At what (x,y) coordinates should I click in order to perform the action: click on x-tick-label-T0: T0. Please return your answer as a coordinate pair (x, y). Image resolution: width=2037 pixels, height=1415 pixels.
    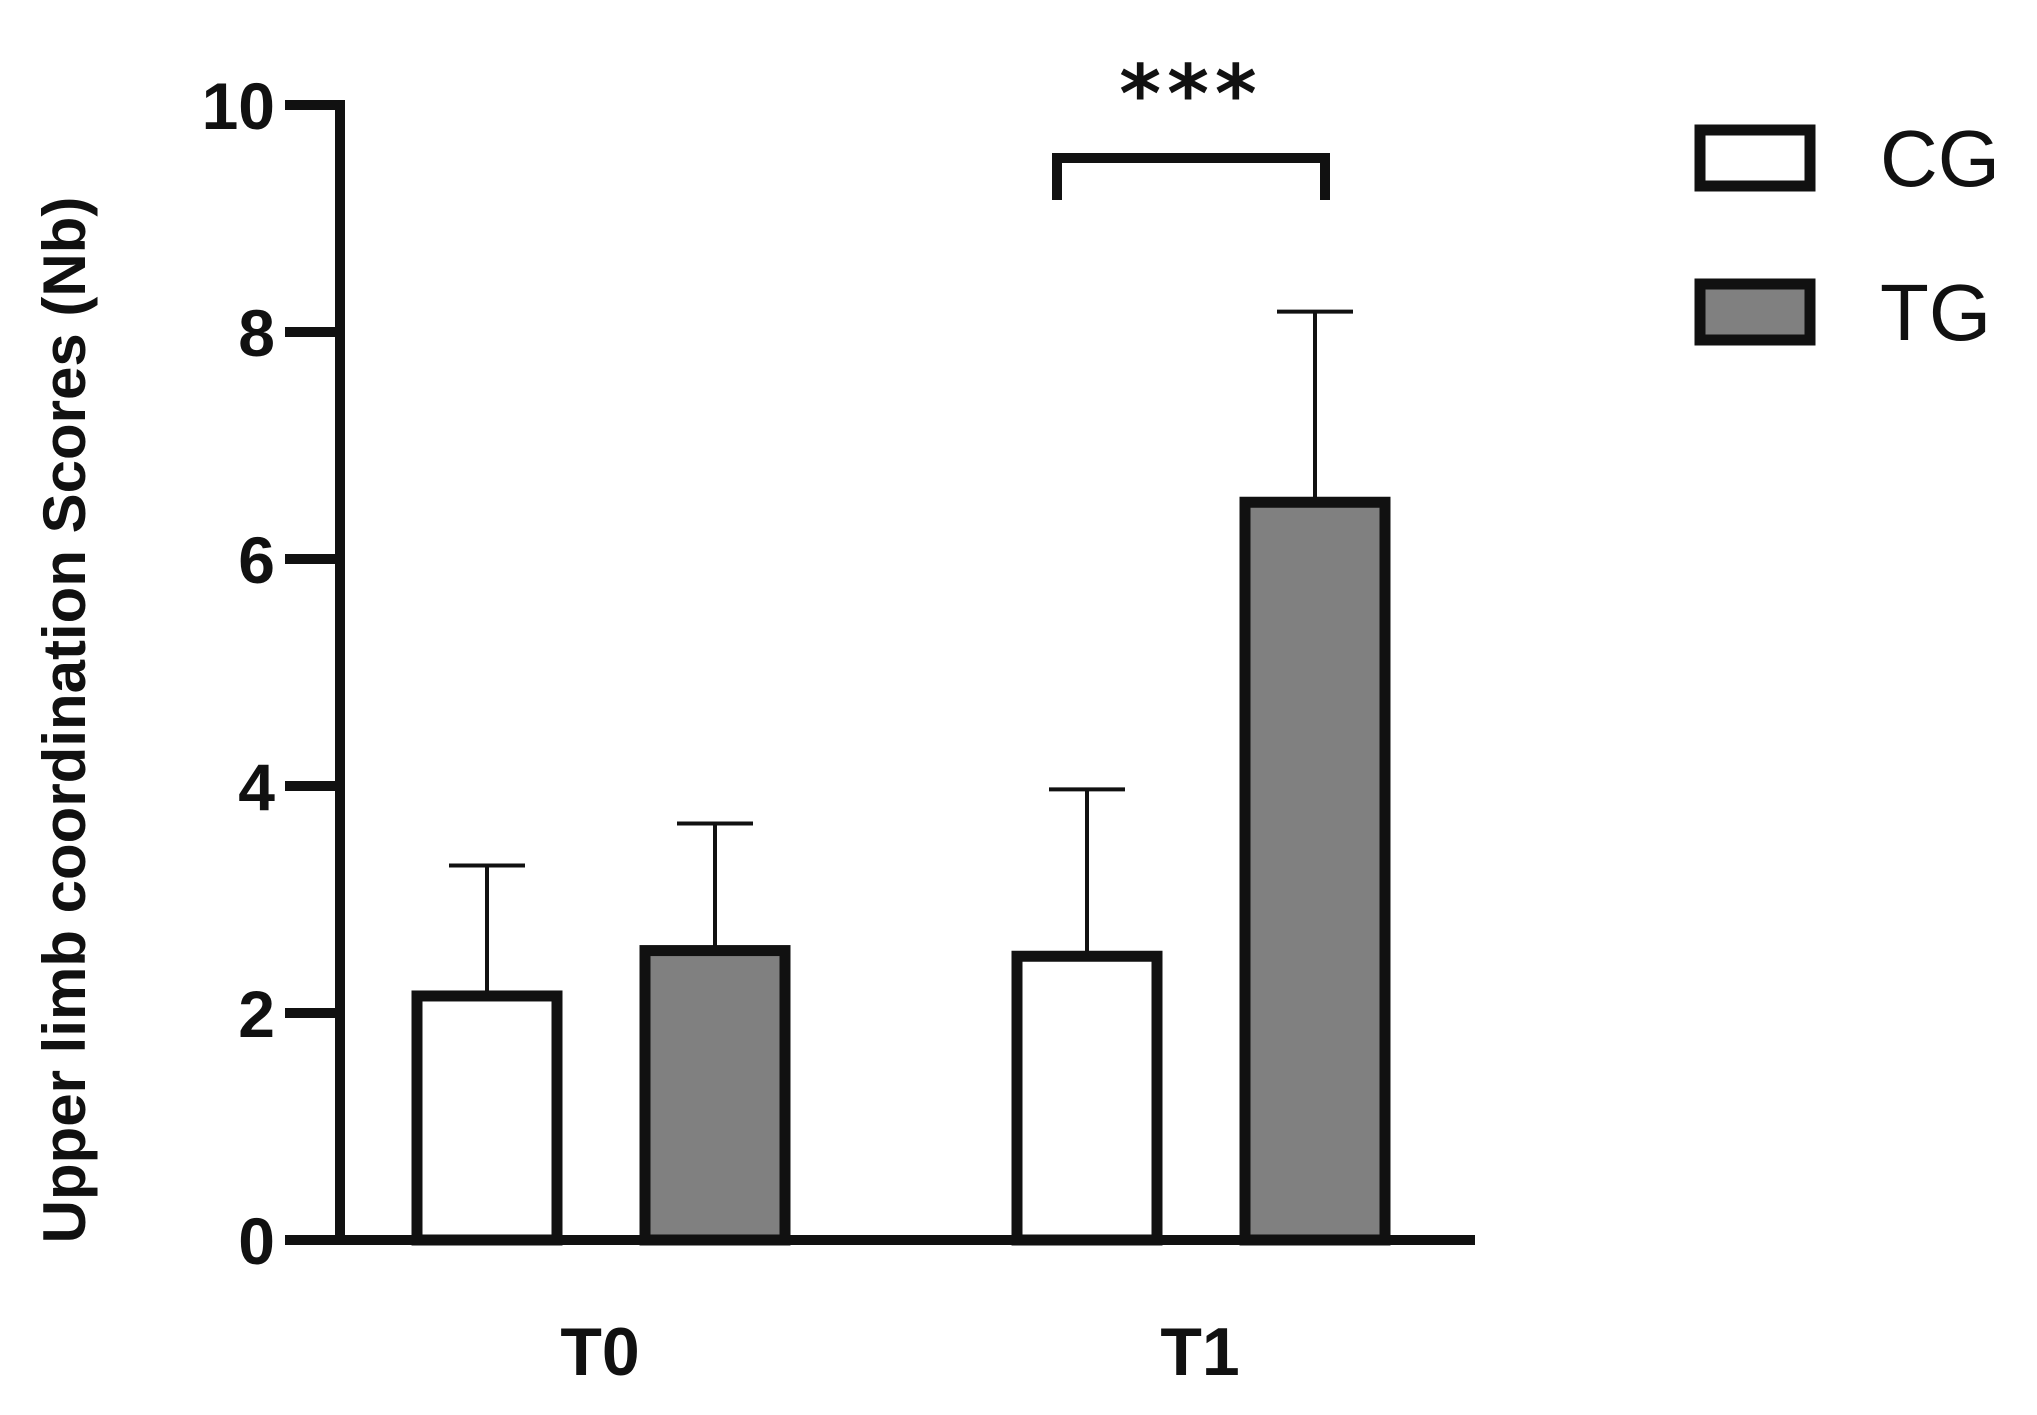
    Looking at the image, I should click on (599, 1352).